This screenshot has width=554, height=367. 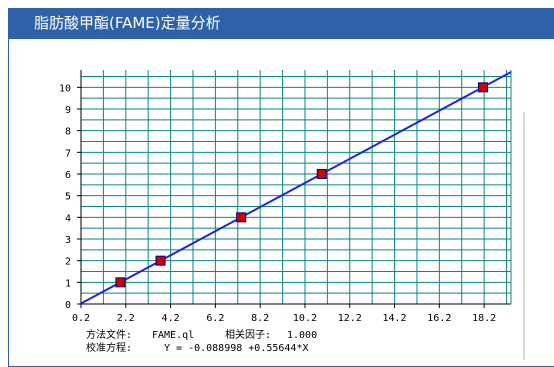 What do you see at coordinates (126, 318) in the screenshot?
I see `x-tick-label: 2.2` at bounding box center [126, 318].